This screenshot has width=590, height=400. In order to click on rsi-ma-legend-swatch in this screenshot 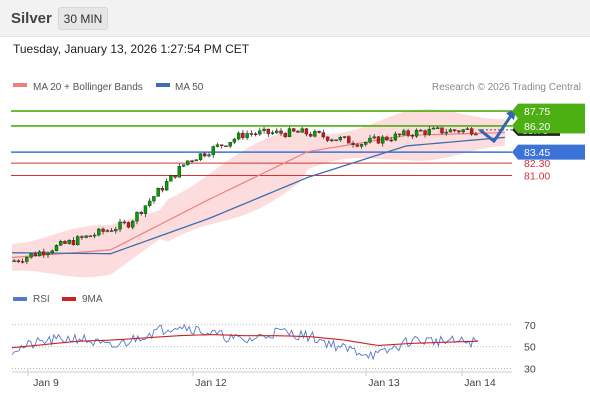, I will do `click(69, 299)`.